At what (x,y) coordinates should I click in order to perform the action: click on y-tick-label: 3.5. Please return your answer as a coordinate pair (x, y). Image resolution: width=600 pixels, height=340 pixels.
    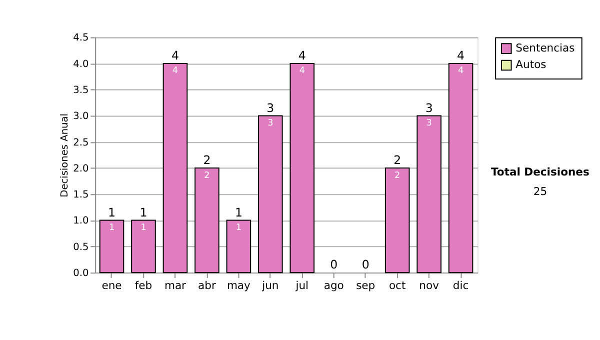
    Looking at the image, I should click on (81, 90).